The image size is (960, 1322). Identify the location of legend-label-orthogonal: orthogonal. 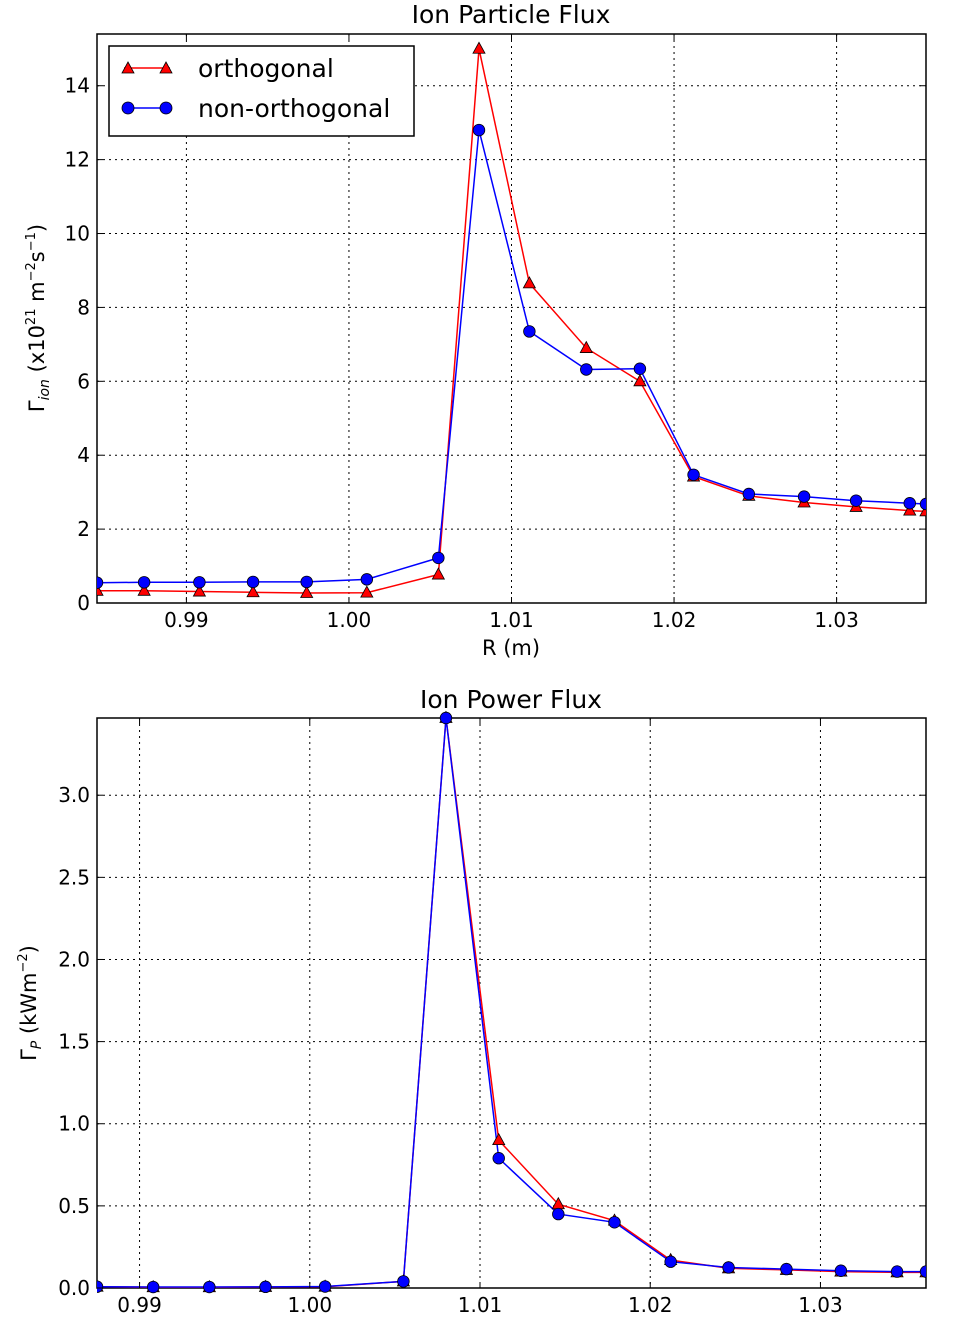
(266, 68).